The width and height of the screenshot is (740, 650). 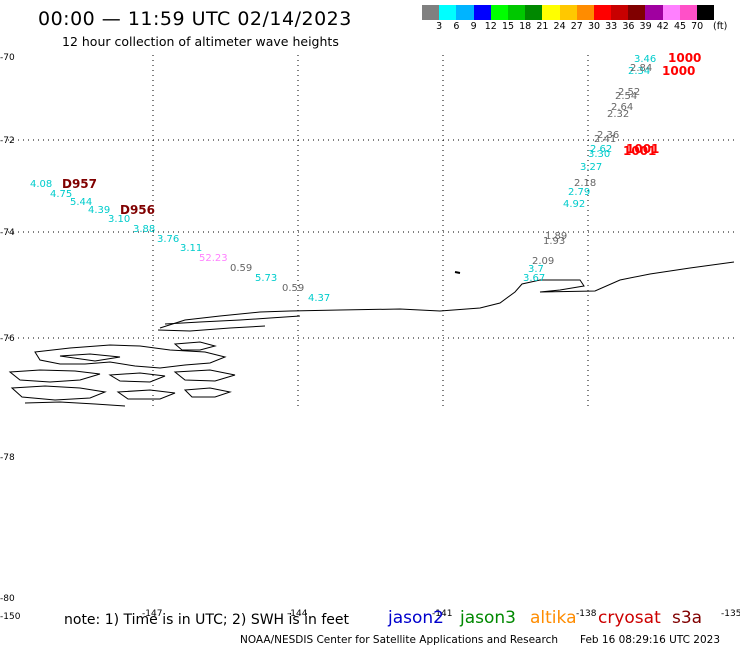 What do you see at coordinates (297, 614) in the screenshot?
I see `lon-label: -144` at bounding box center [297, 614].